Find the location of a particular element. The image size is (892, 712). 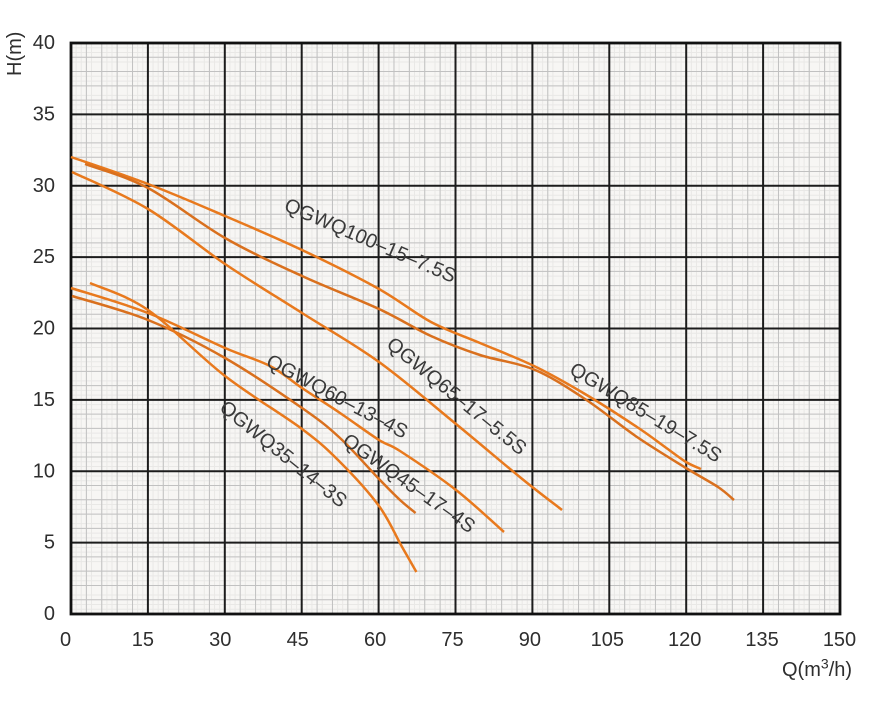

svg-text: 150 is located at coordinates (839, 640).